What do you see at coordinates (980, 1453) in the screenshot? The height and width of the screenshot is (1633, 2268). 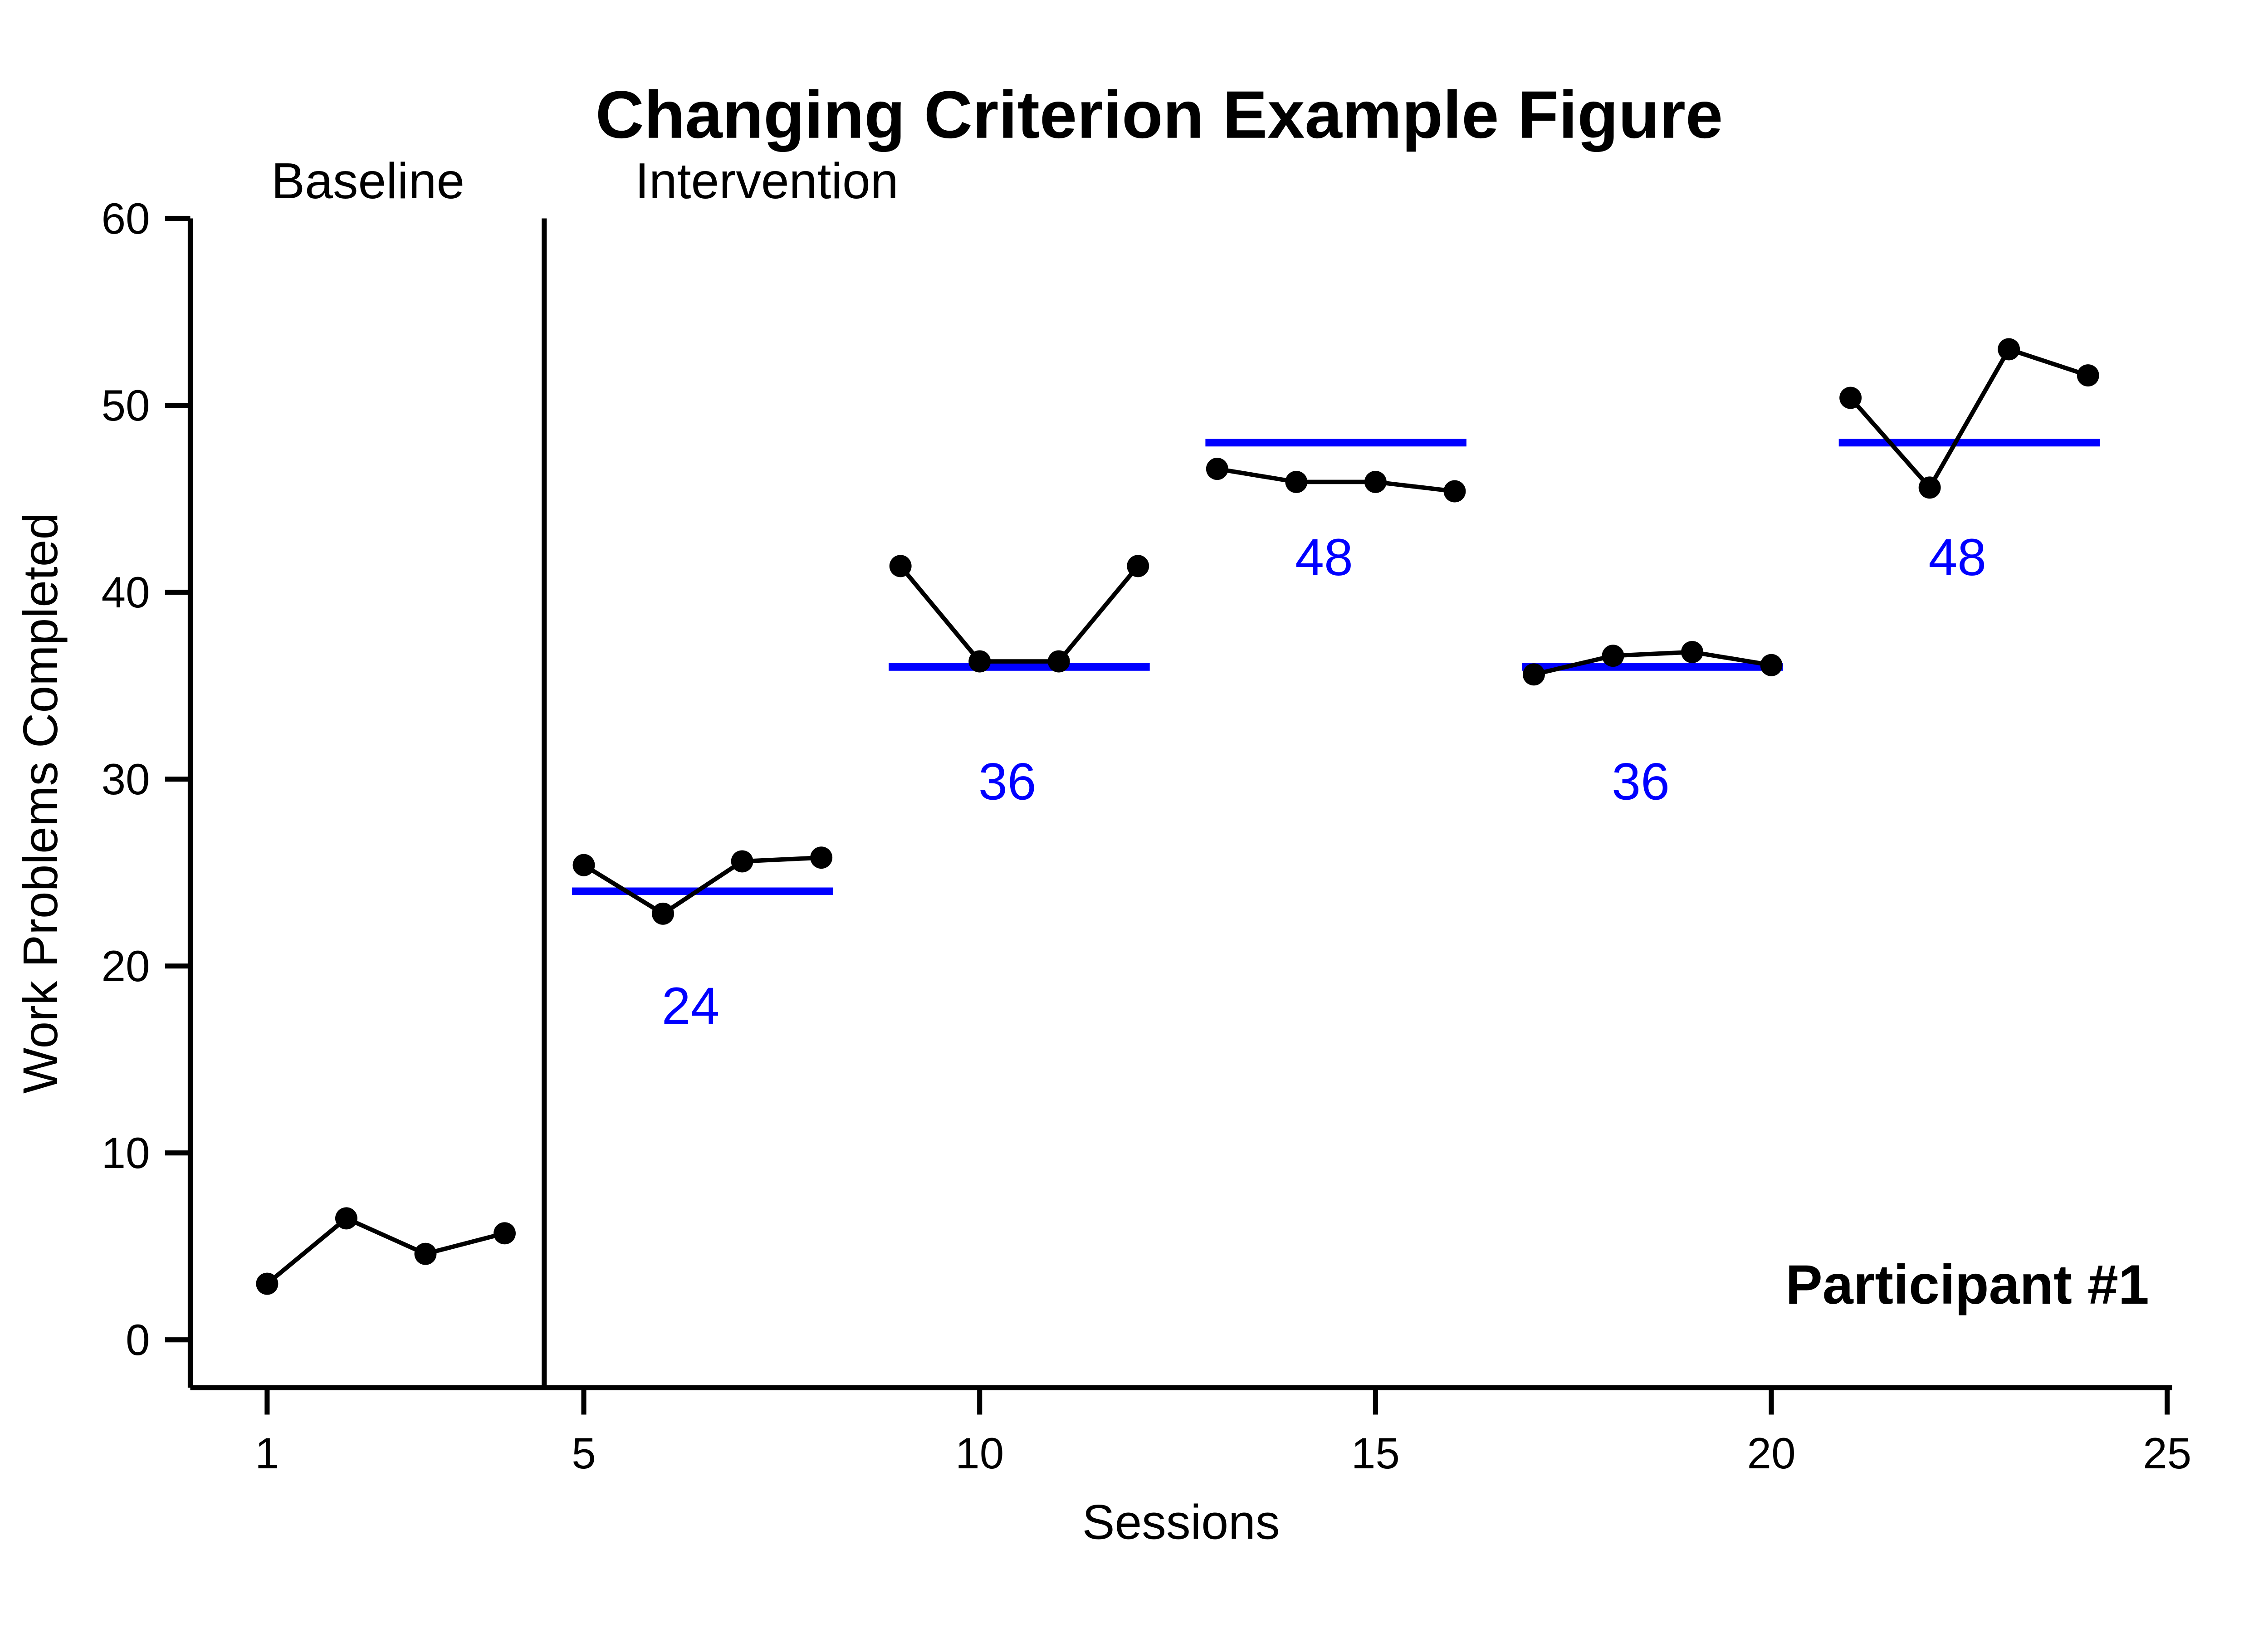 I see `x-tick-label: 10` at bounding box center [980, 1453].